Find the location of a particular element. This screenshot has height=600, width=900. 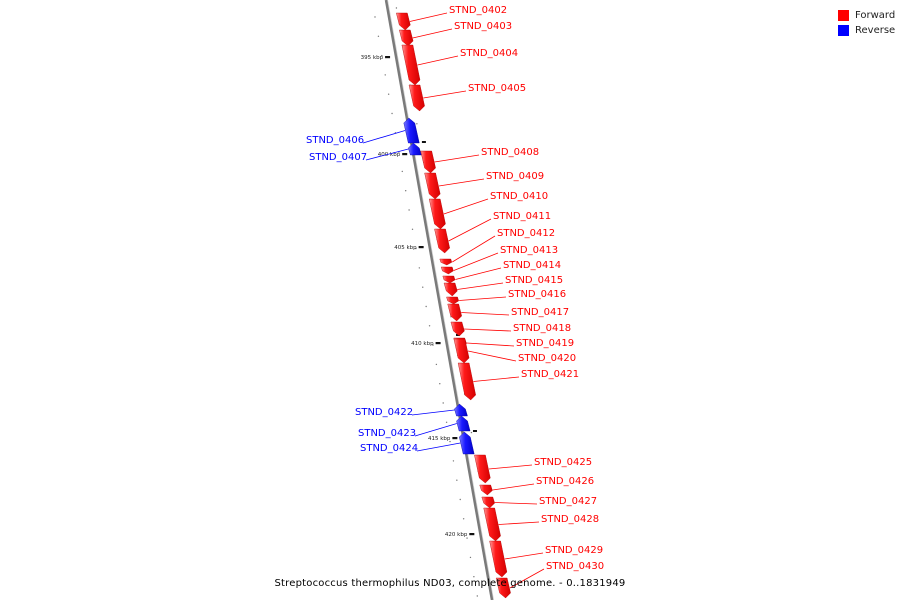

gene-label-STND_0404: STND_0404 is located at coordinates (489, 53).